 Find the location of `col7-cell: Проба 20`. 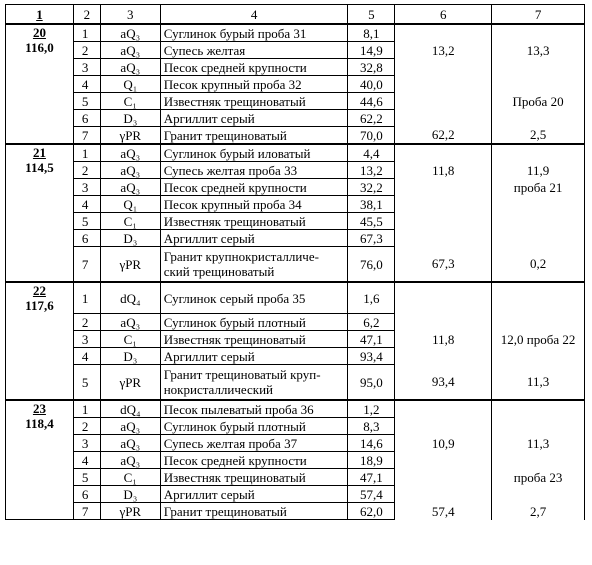

col7-cell: Проба 20 is located at coordinates (538, 101).